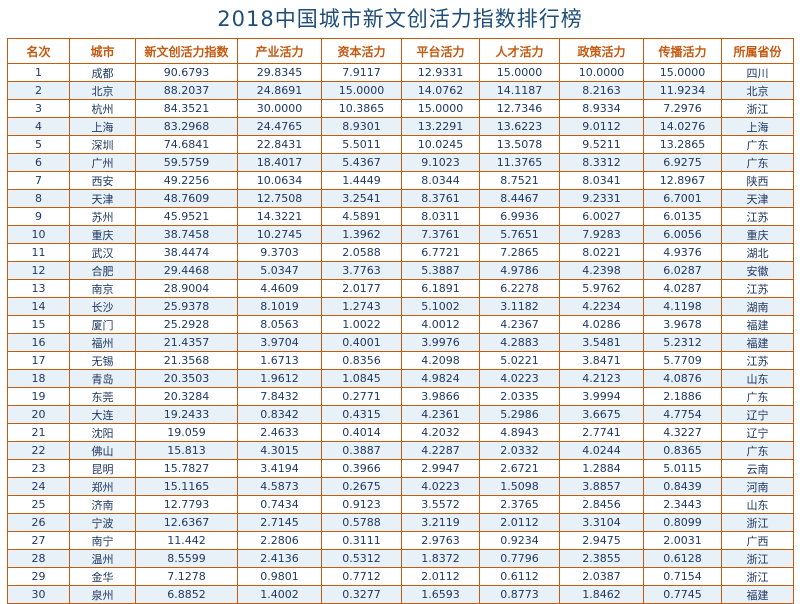  I want to click on capital-cell: 5.4367, so click(361, 162).